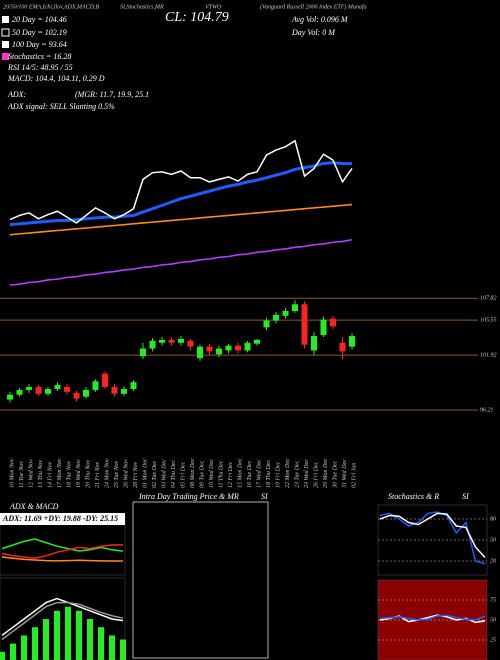  Describe the element at coordinates (142, 7) in the screenshot. I see `legend-mid: SI,Stochastics,MR` at that location.